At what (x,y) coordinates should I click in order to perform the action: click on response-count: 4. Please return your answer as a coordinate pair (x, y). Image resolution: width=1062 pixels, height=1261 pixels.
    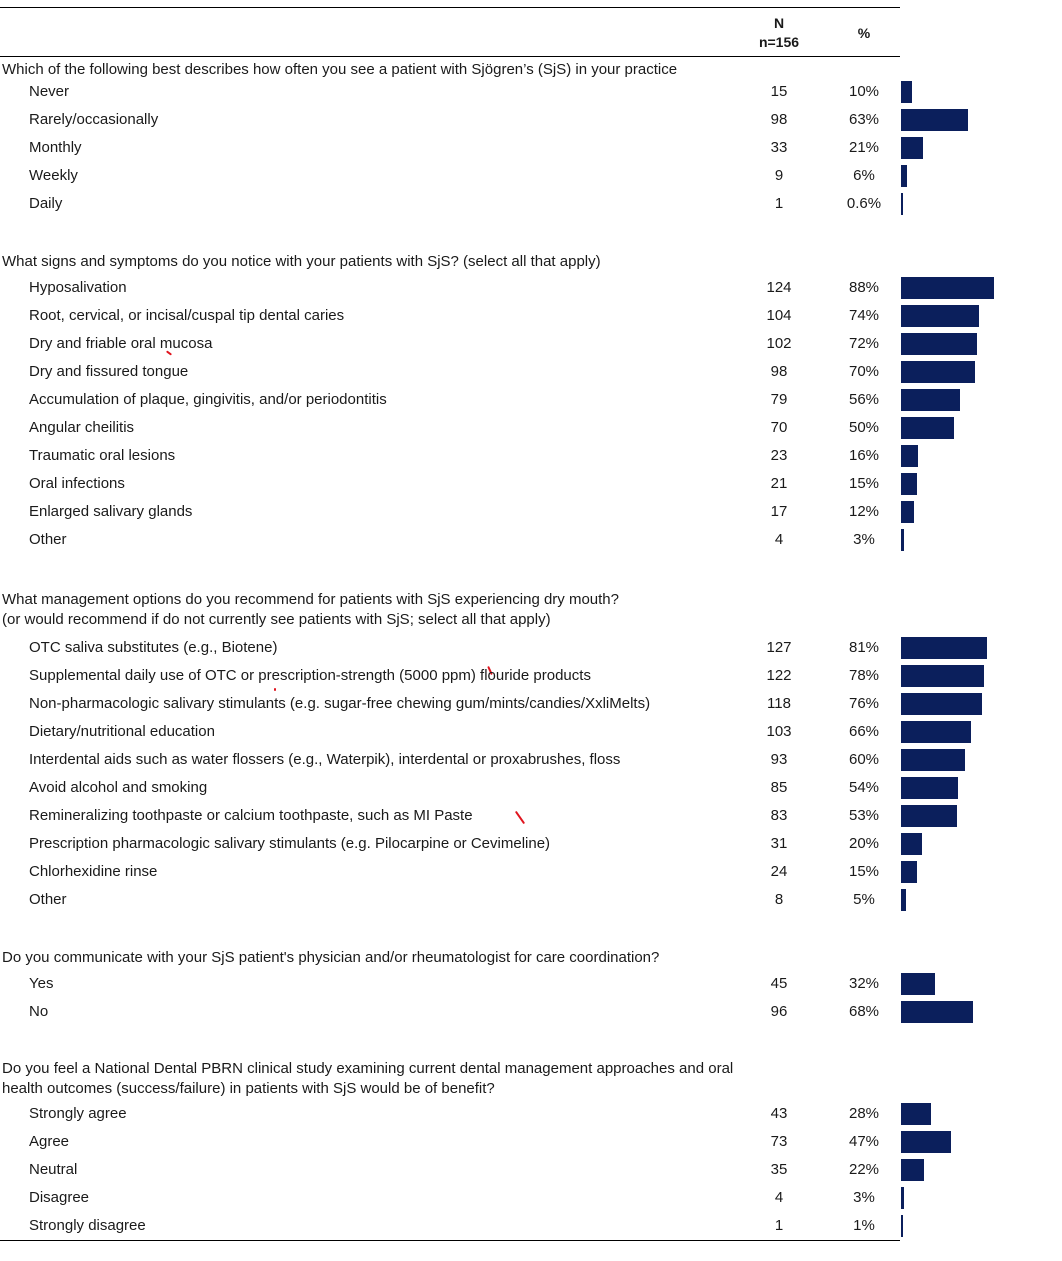
    Looking at the image, I should click on (779, 1197).